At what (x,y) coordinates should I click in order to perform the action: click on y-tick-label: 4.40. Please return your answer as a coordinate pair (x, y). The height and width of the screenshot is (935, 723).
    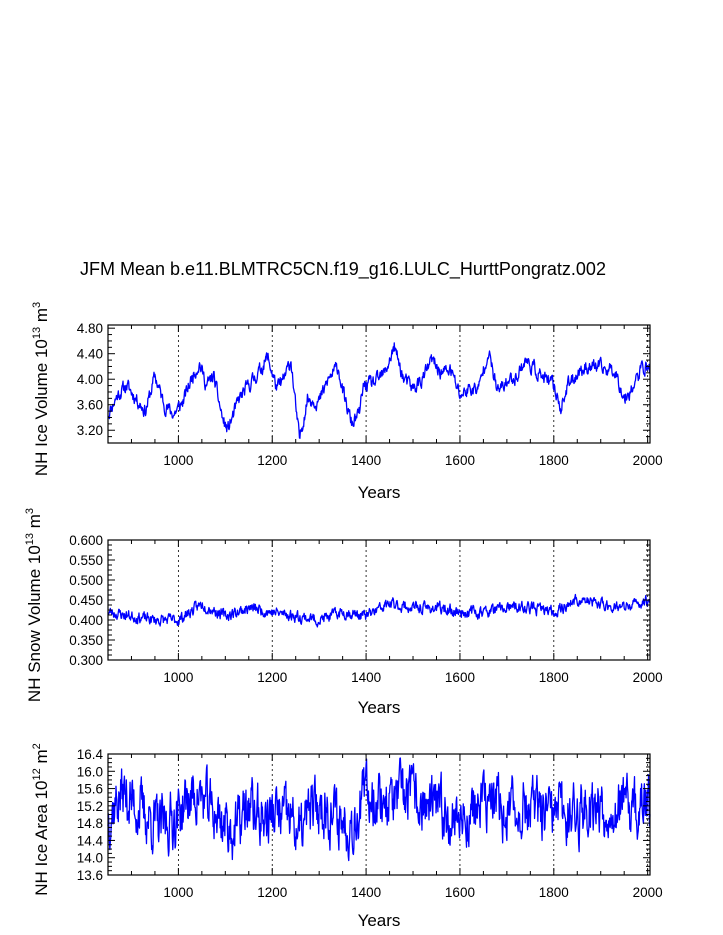
    Looking at the image, I should click on (90, 354).